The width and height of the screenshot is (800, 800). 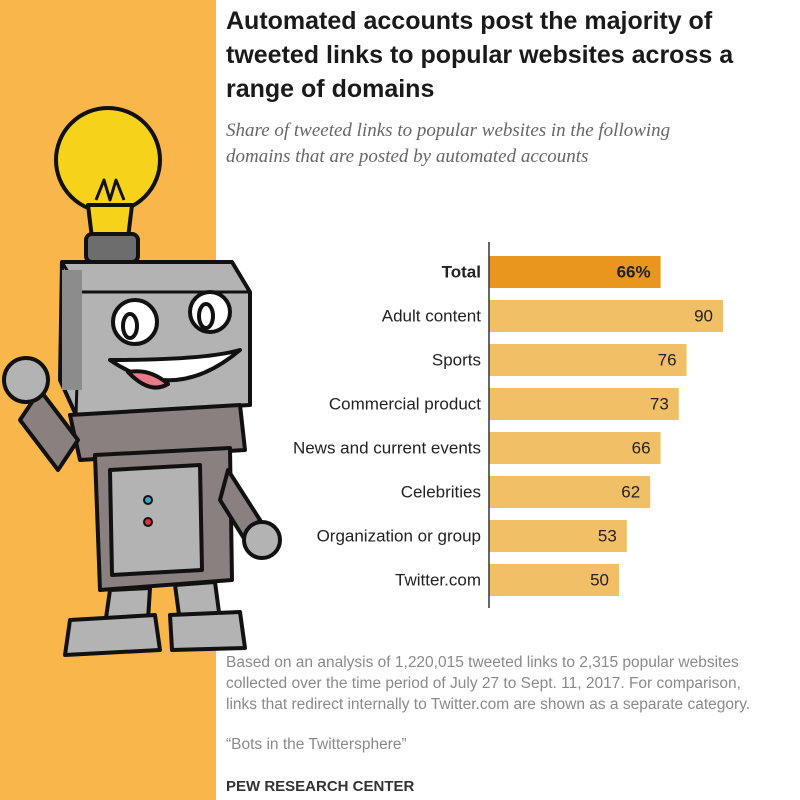 What do you see at coordinates (703, 315) in the screenshot?
I see `value-label: 90` at bounding box center [703, 315].